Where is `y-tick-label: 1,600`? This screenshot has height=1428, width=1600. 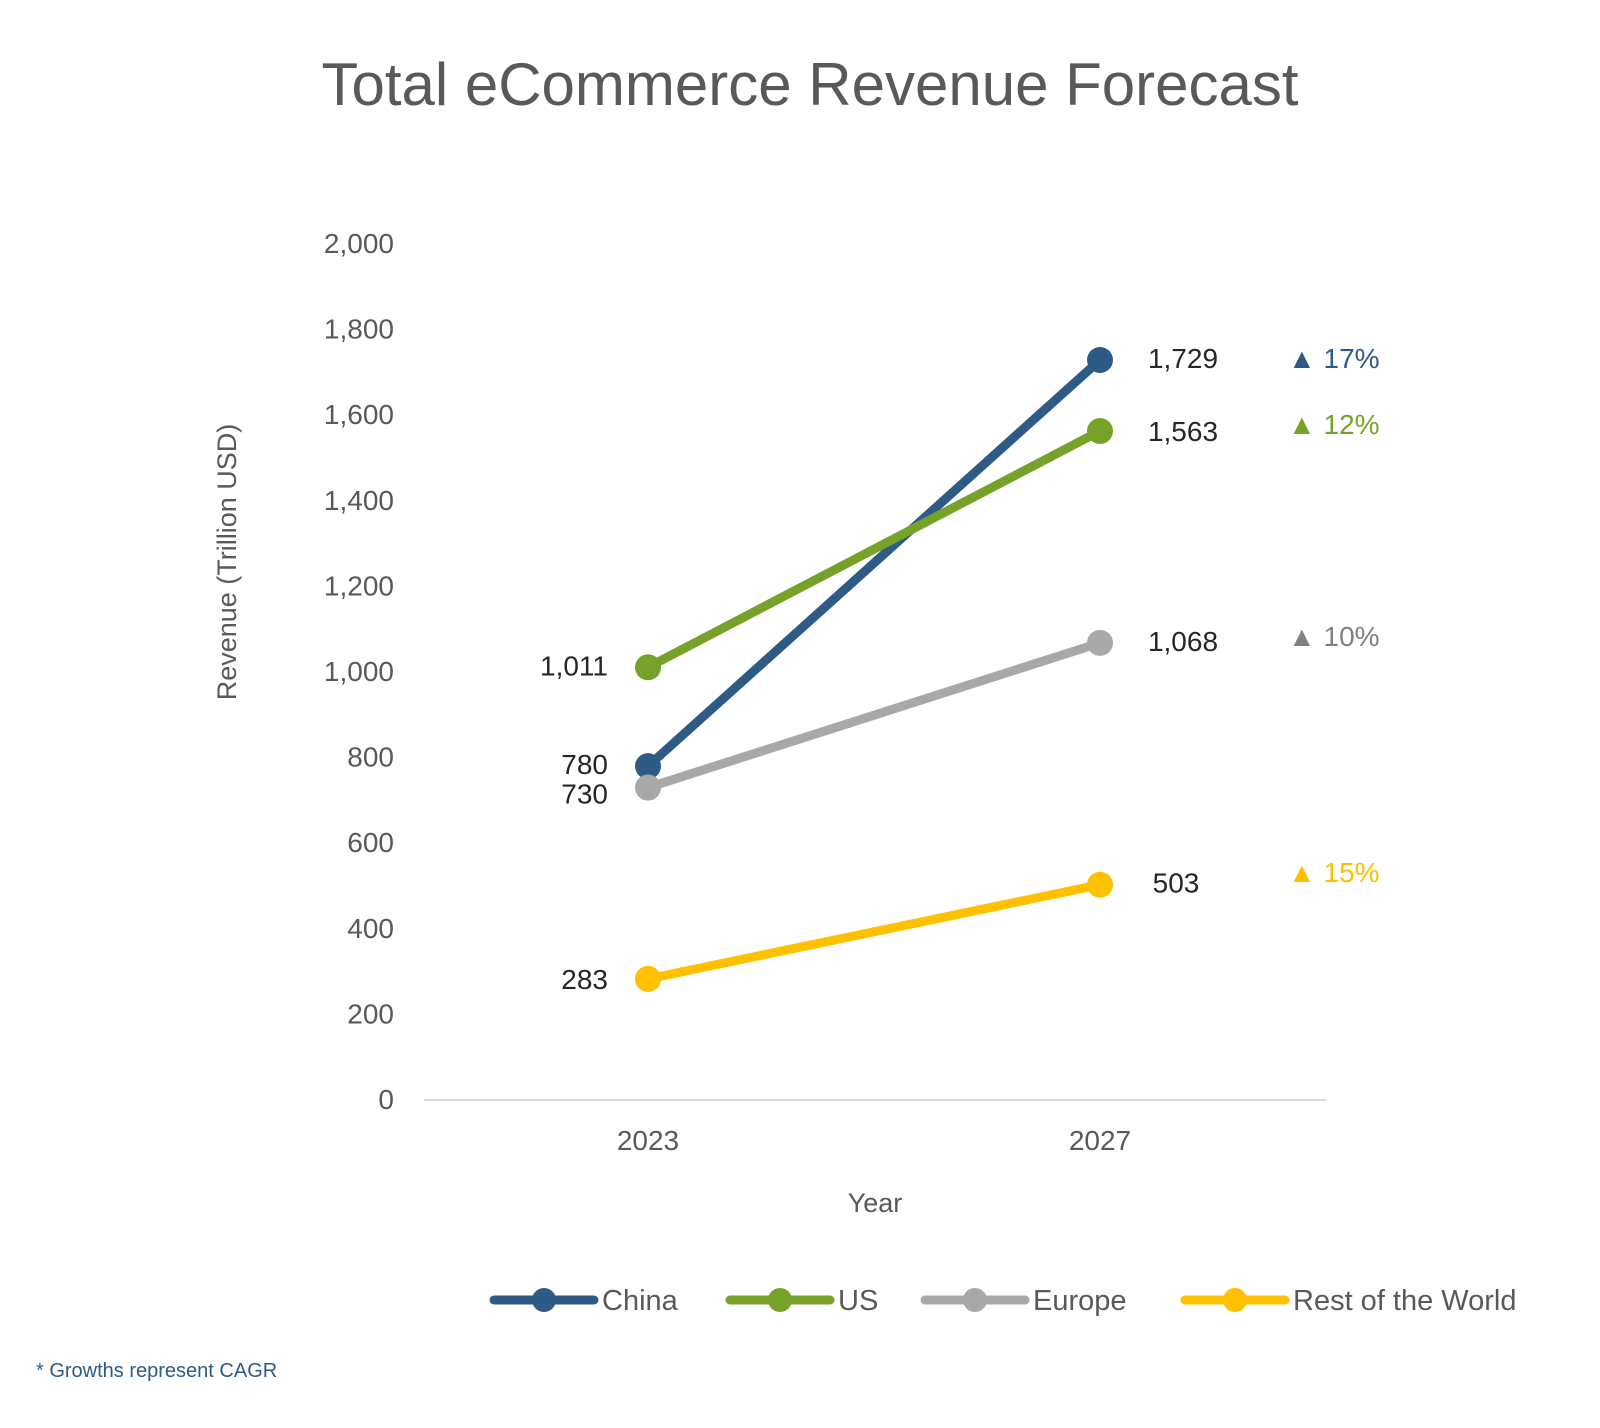 y-tick-label: 1,600 is located at coordinates (359, 414).